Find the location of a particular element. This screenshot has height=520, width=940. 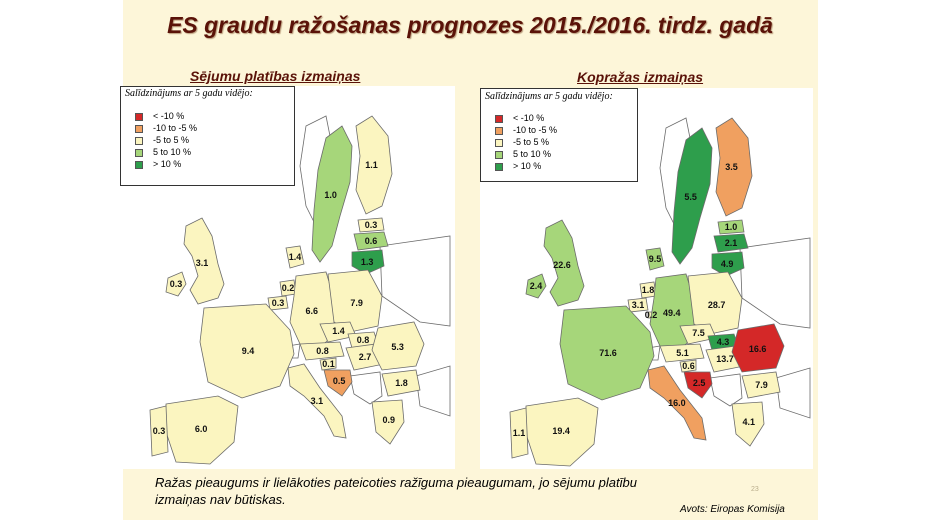

value-label-hr: 0.5 is located at coordinates (339, 380).